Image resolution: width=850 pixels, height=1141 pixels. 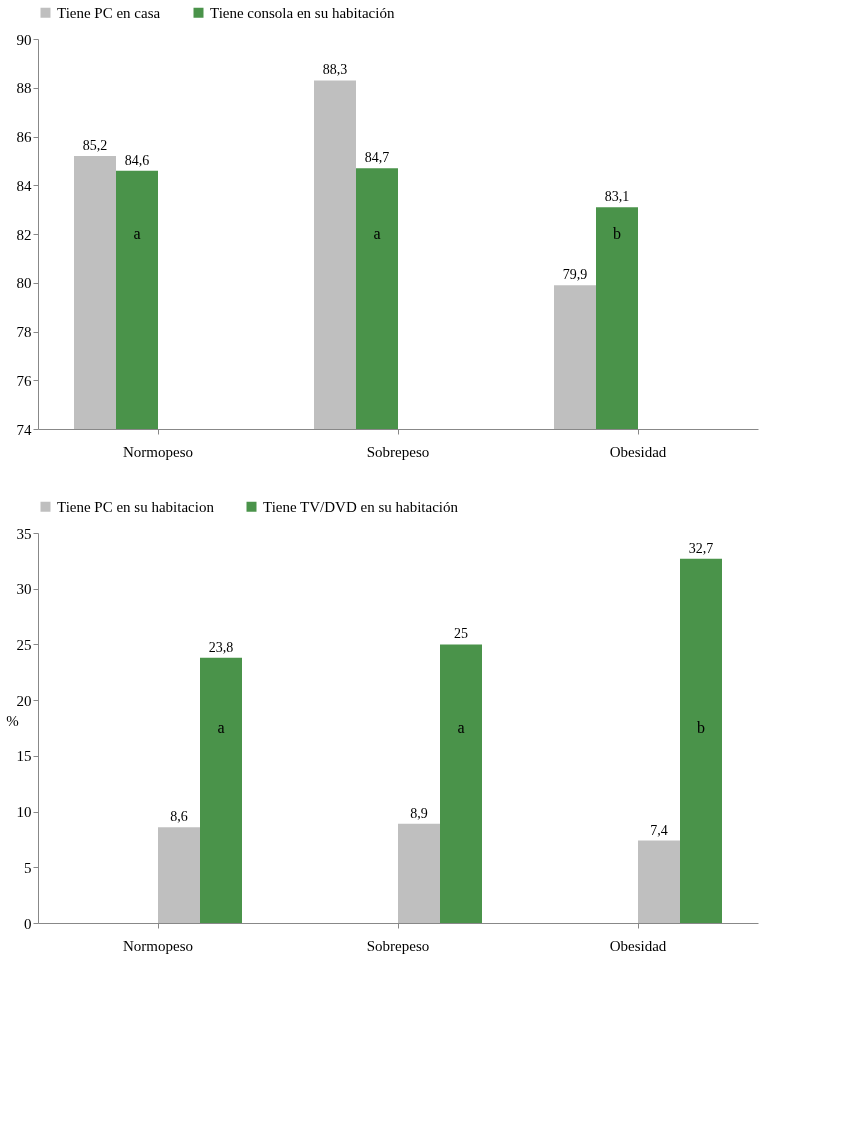 What do you see at coordinates (335, 70) in the screenshot?
I see `data-label: 88,3` at bounding box center [335, 70].